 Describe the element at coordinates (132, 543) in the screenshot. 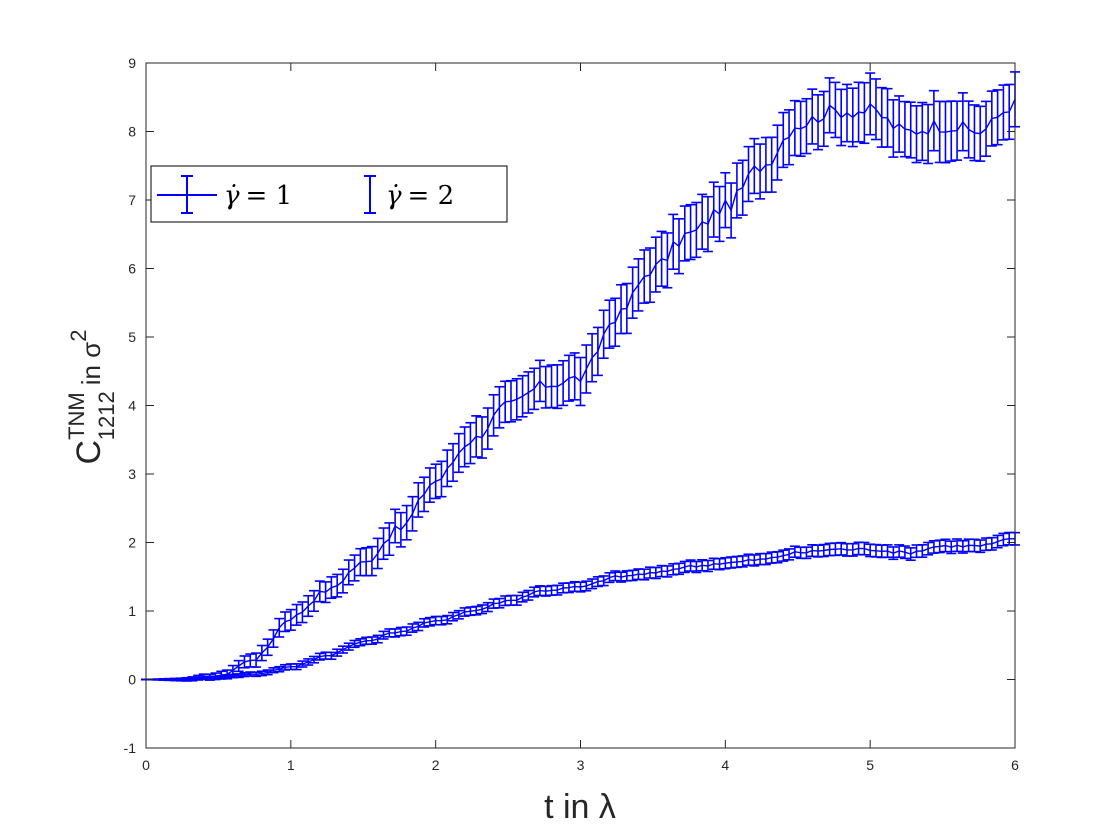

I see `y-tick-label: 2` at that location.